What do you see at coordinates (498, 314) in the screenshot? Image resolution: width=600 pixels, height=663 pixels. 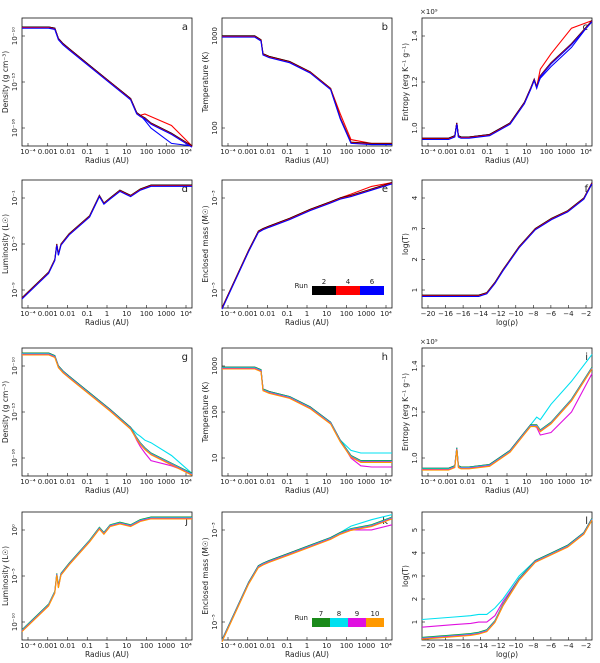 I see `x-tick-label: −12` at bounding box center [498, 314].